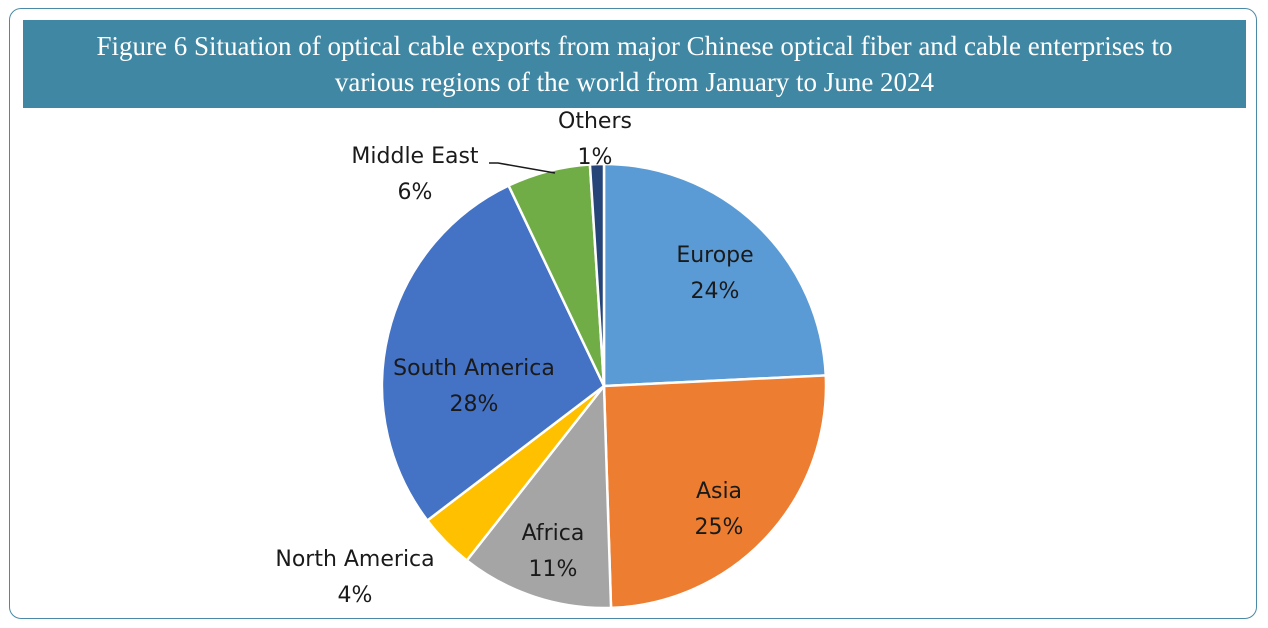 Image resolution: width=1268 pixels, height=628 pixels. Describe the element at coordinates (553, 569) in the screenshot. I see `slice-value-africa: 11%` at that location.